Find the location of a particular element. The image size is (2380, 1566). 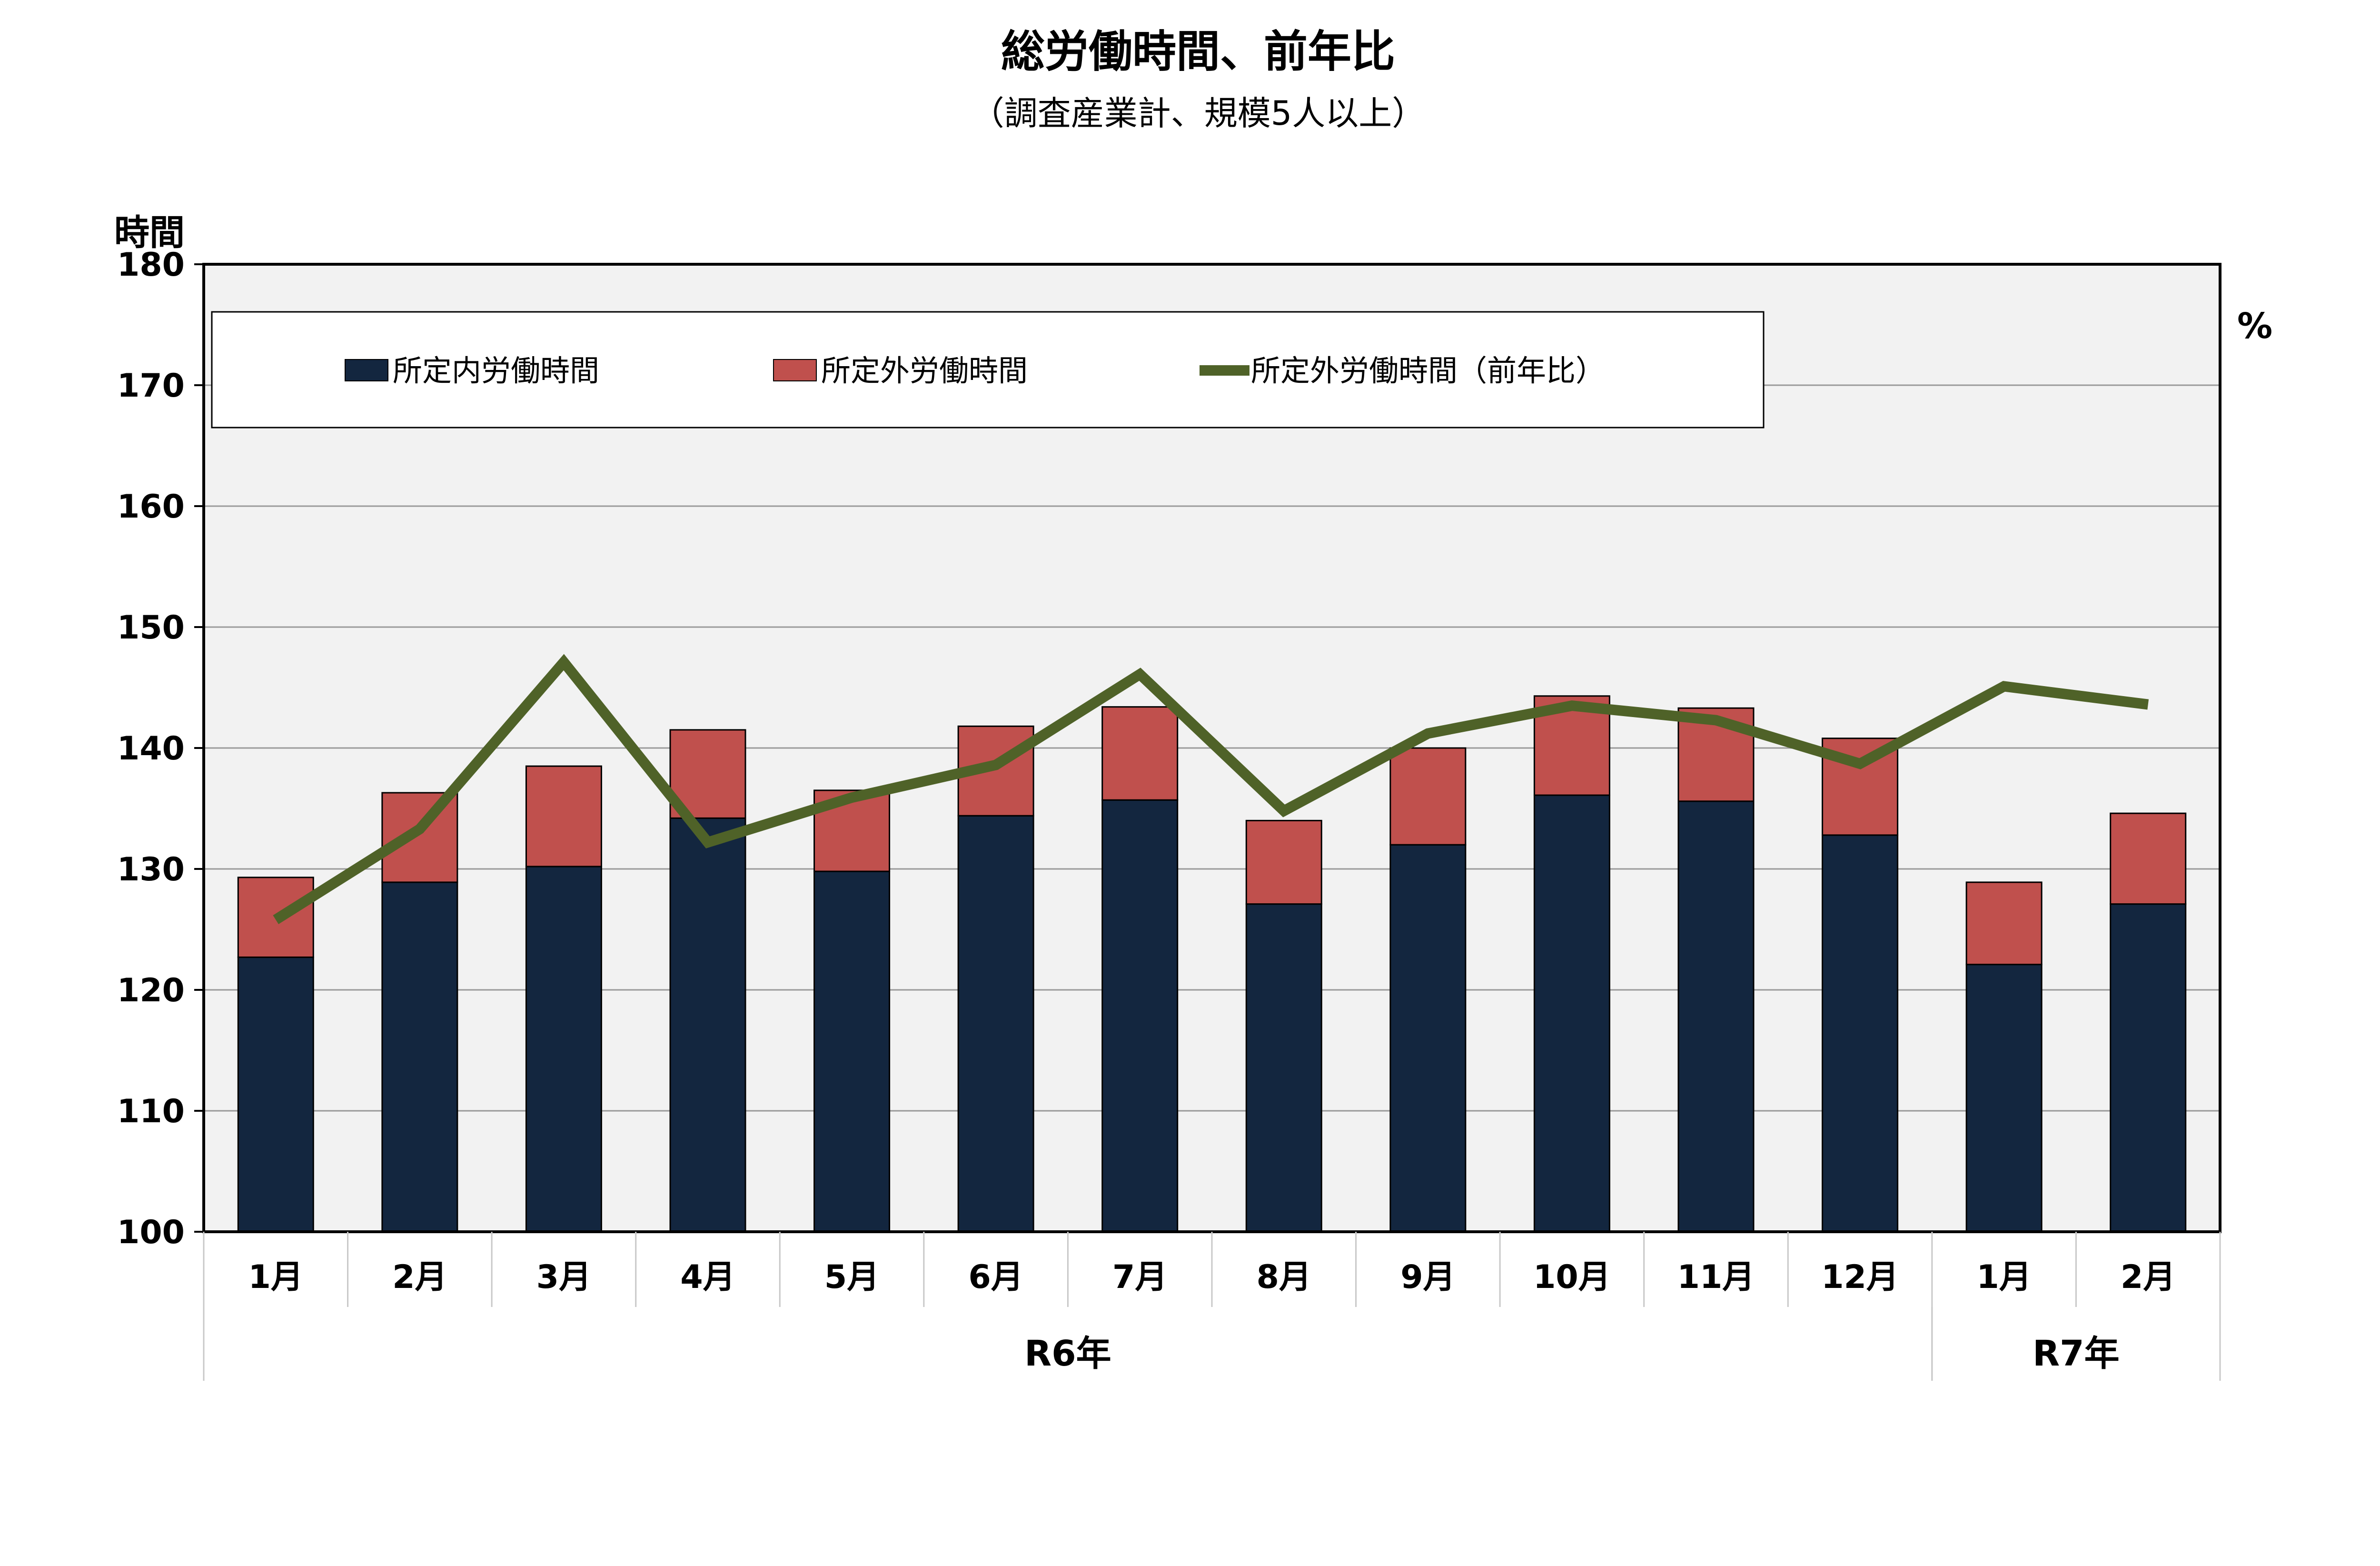

legend-label-overtime: 所定外労働時間 is located at coordinates (924, 370).